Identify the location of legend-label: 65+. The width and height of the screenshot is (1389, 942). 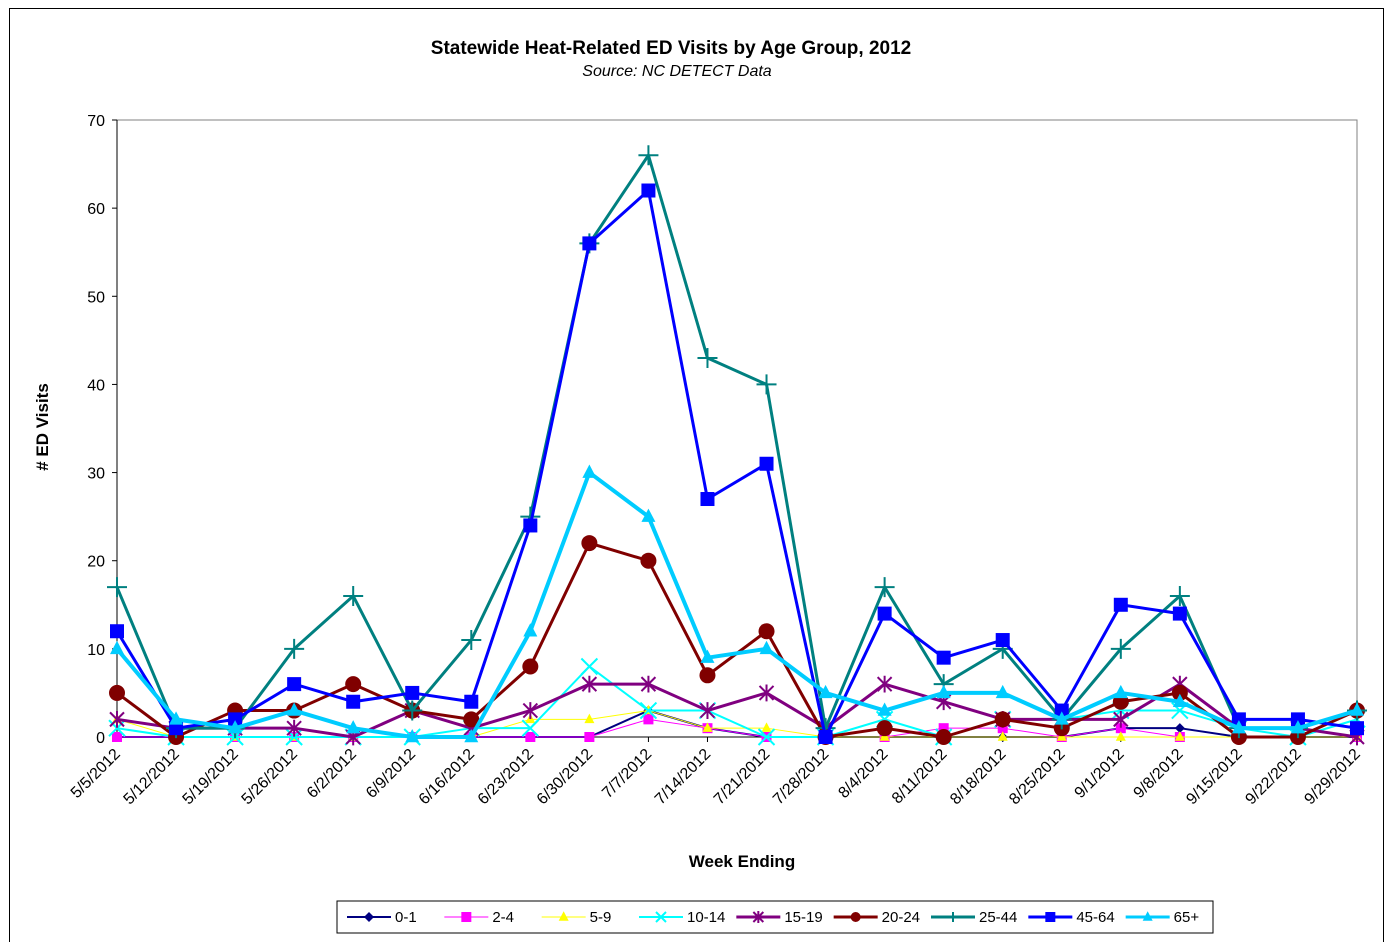
(1187, 917).